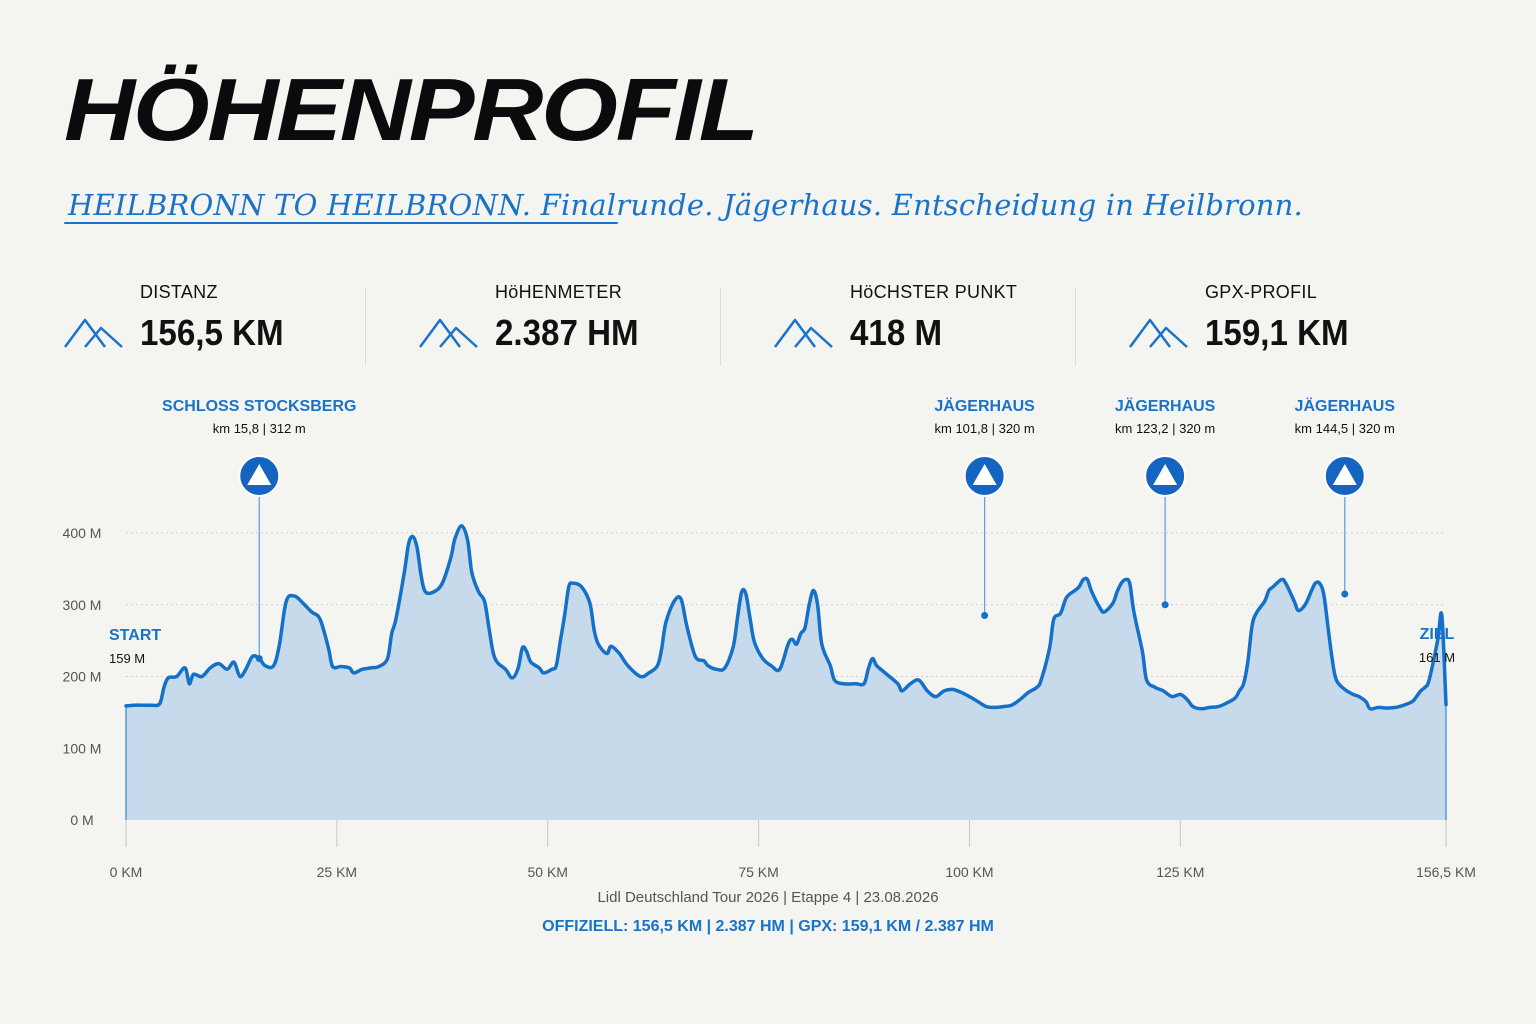 This screenshot has width=1536, height=1024. I want to click on finish-elevation-label: 161 M, so click(1437, 657).